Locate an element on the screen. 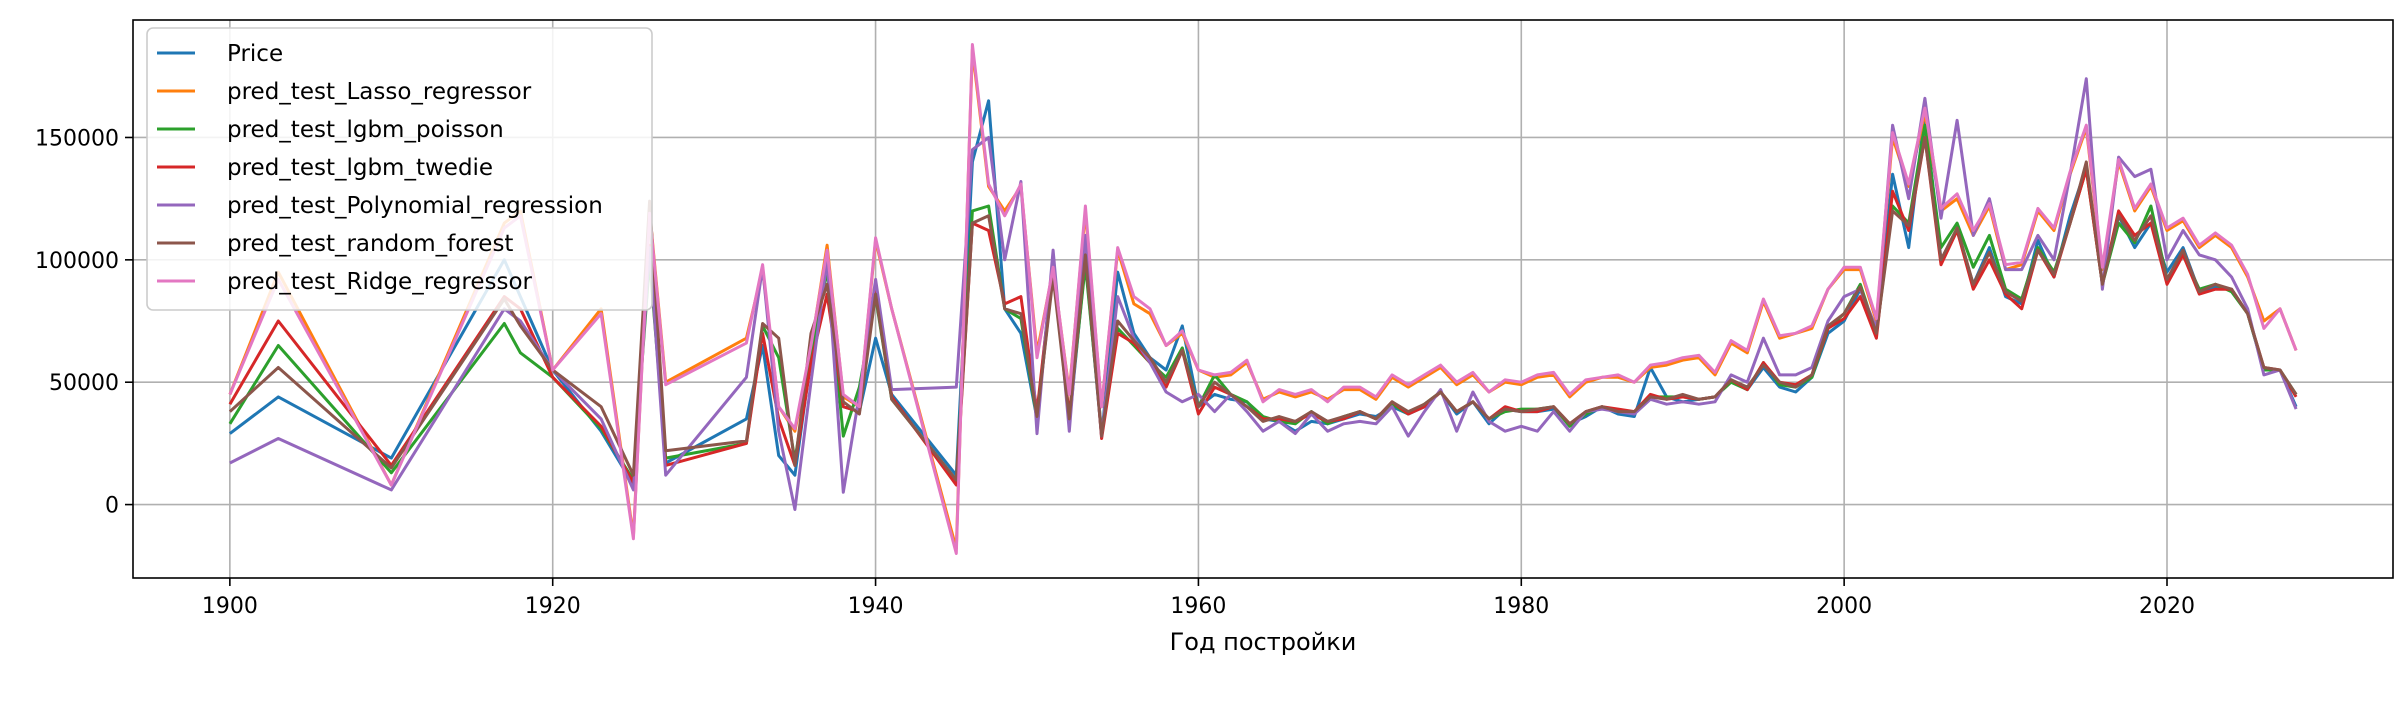  legend-label: pred_test_Polynomial_regression is located at coordinates (415, 206).